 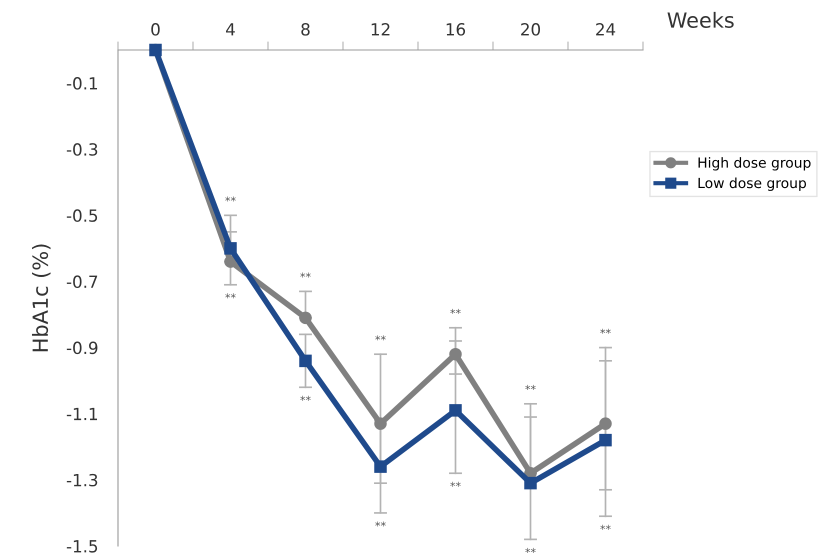 What do you see at coordinates (752, 184) in the screenshot?
I see `legend-label: Low dose group` at bounding box center [752, 184].